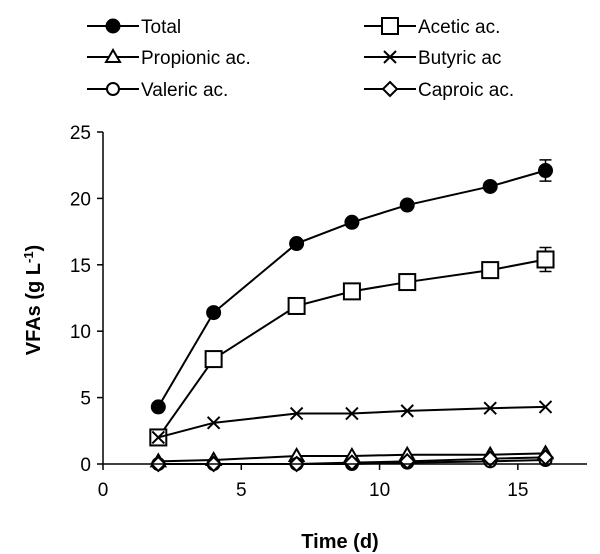  What do you see at coordinates (34, 309) in the screenshot?
I see `y-axis-title-main: VFAs (g L` at bounding box center [34, 309].